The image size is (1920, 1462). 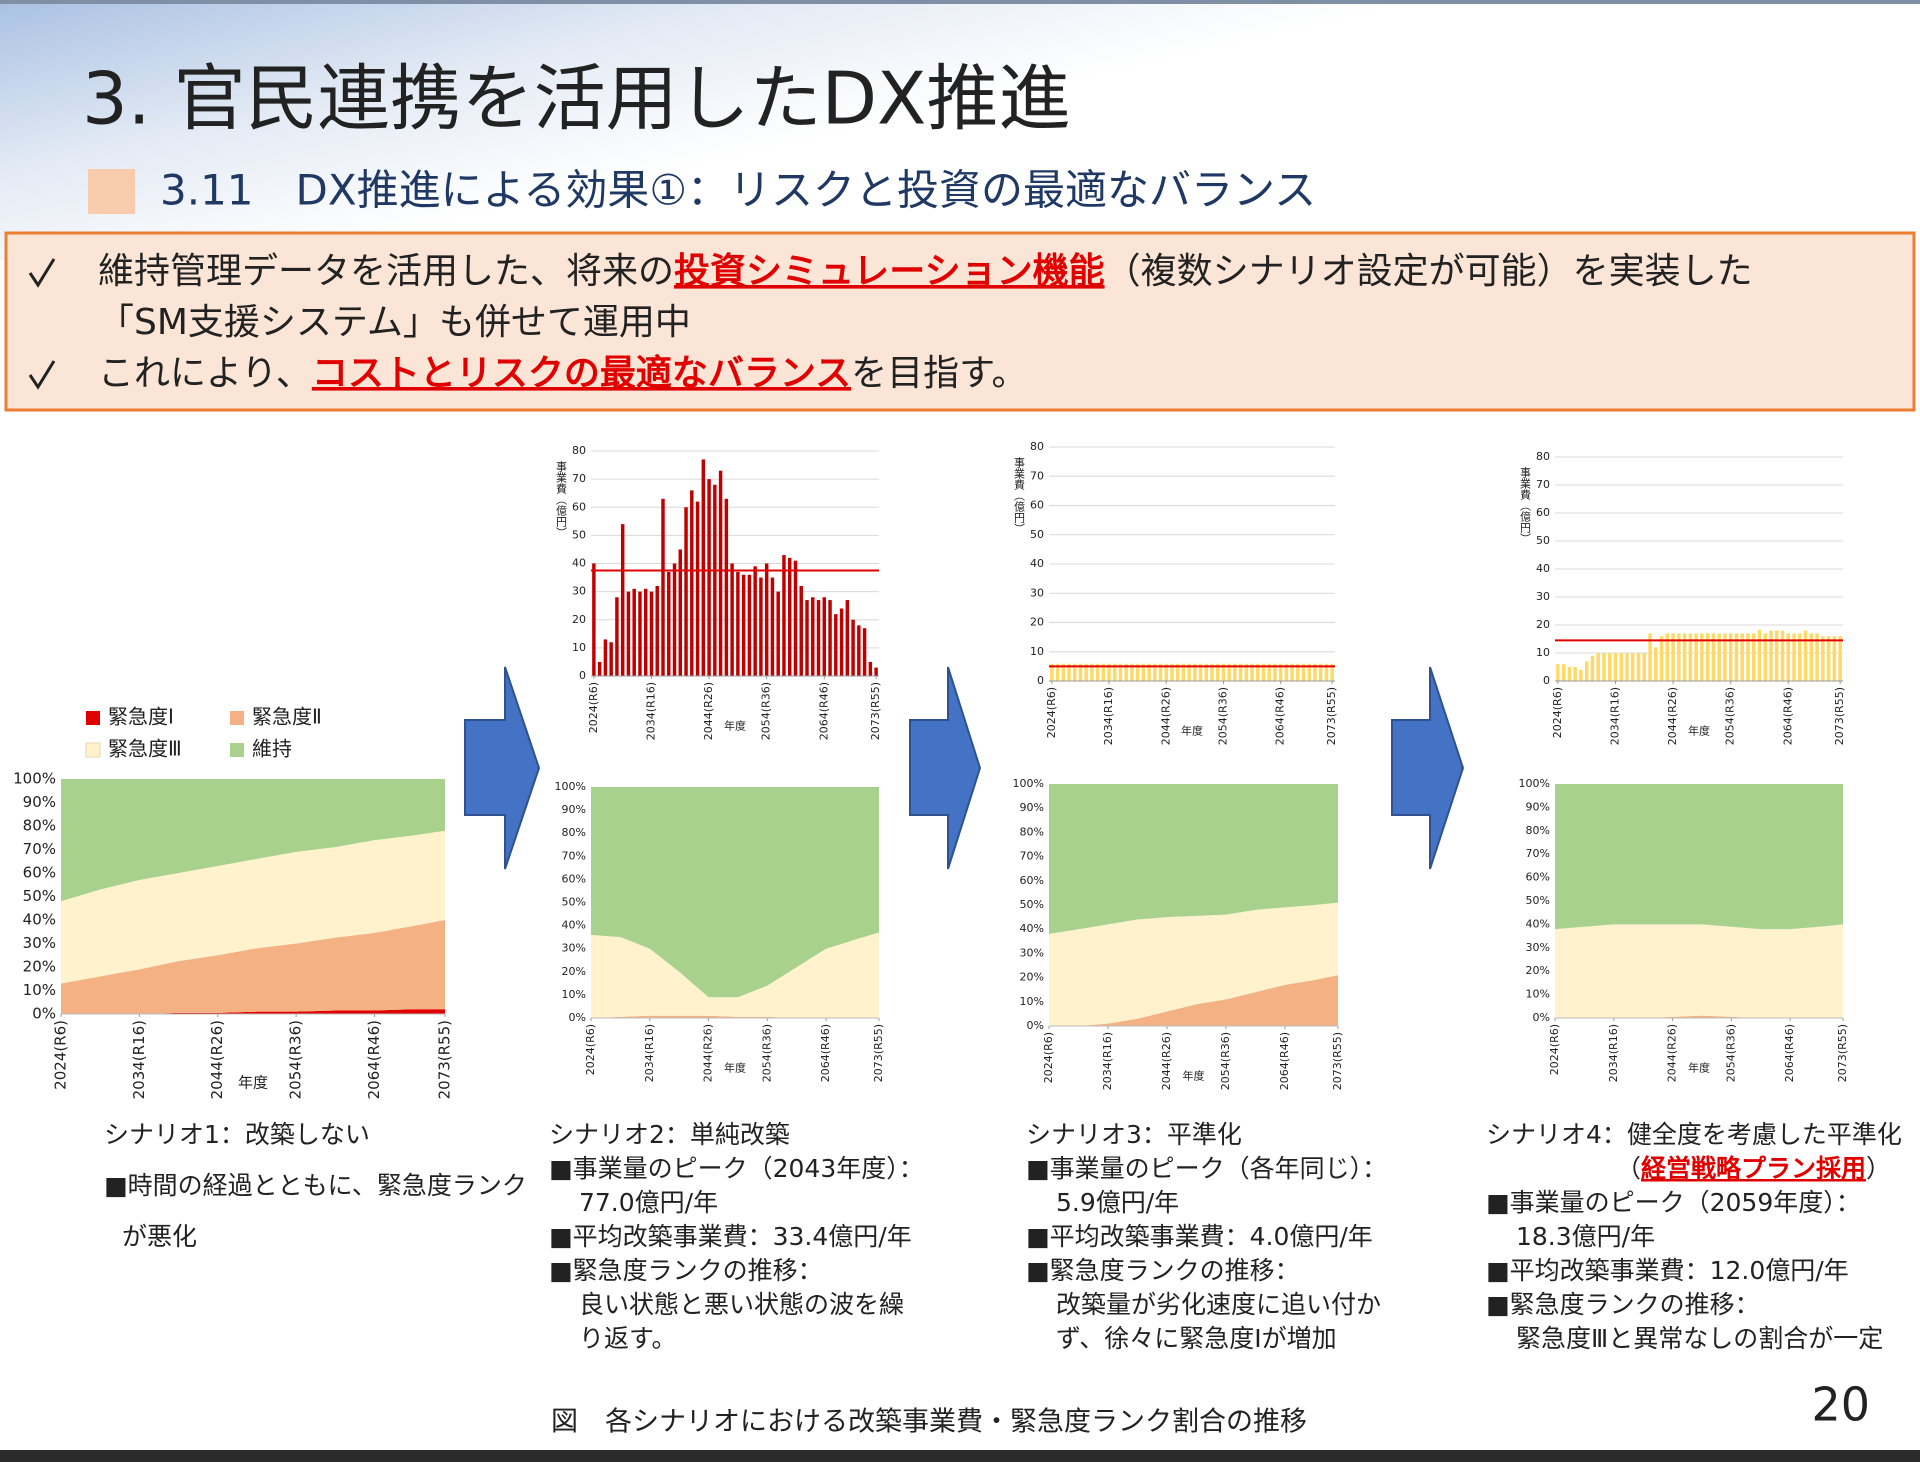 What do you see at coordinates (736, 1168) in the screenshot?
I see `caption-line: ■事業量のピーク（2043年度）：` at bounding box center [736, 1168].